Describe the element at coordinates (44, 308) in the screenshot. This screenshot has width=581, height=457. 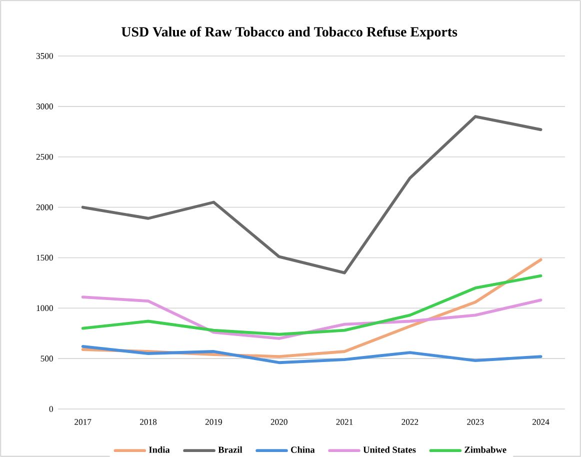
I see `y-tick-label: 1000` at that location.